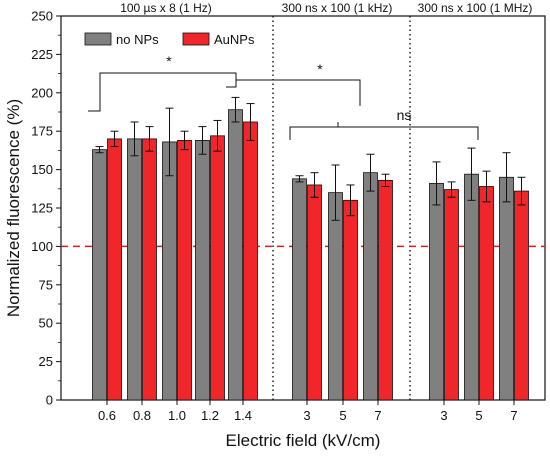 The width and height of the screenshot is (550, 457). Describe the element at coordinates (303, 440) in the screenshot. I see `x-axis-title: Electric field (kV/cm)` at that location.